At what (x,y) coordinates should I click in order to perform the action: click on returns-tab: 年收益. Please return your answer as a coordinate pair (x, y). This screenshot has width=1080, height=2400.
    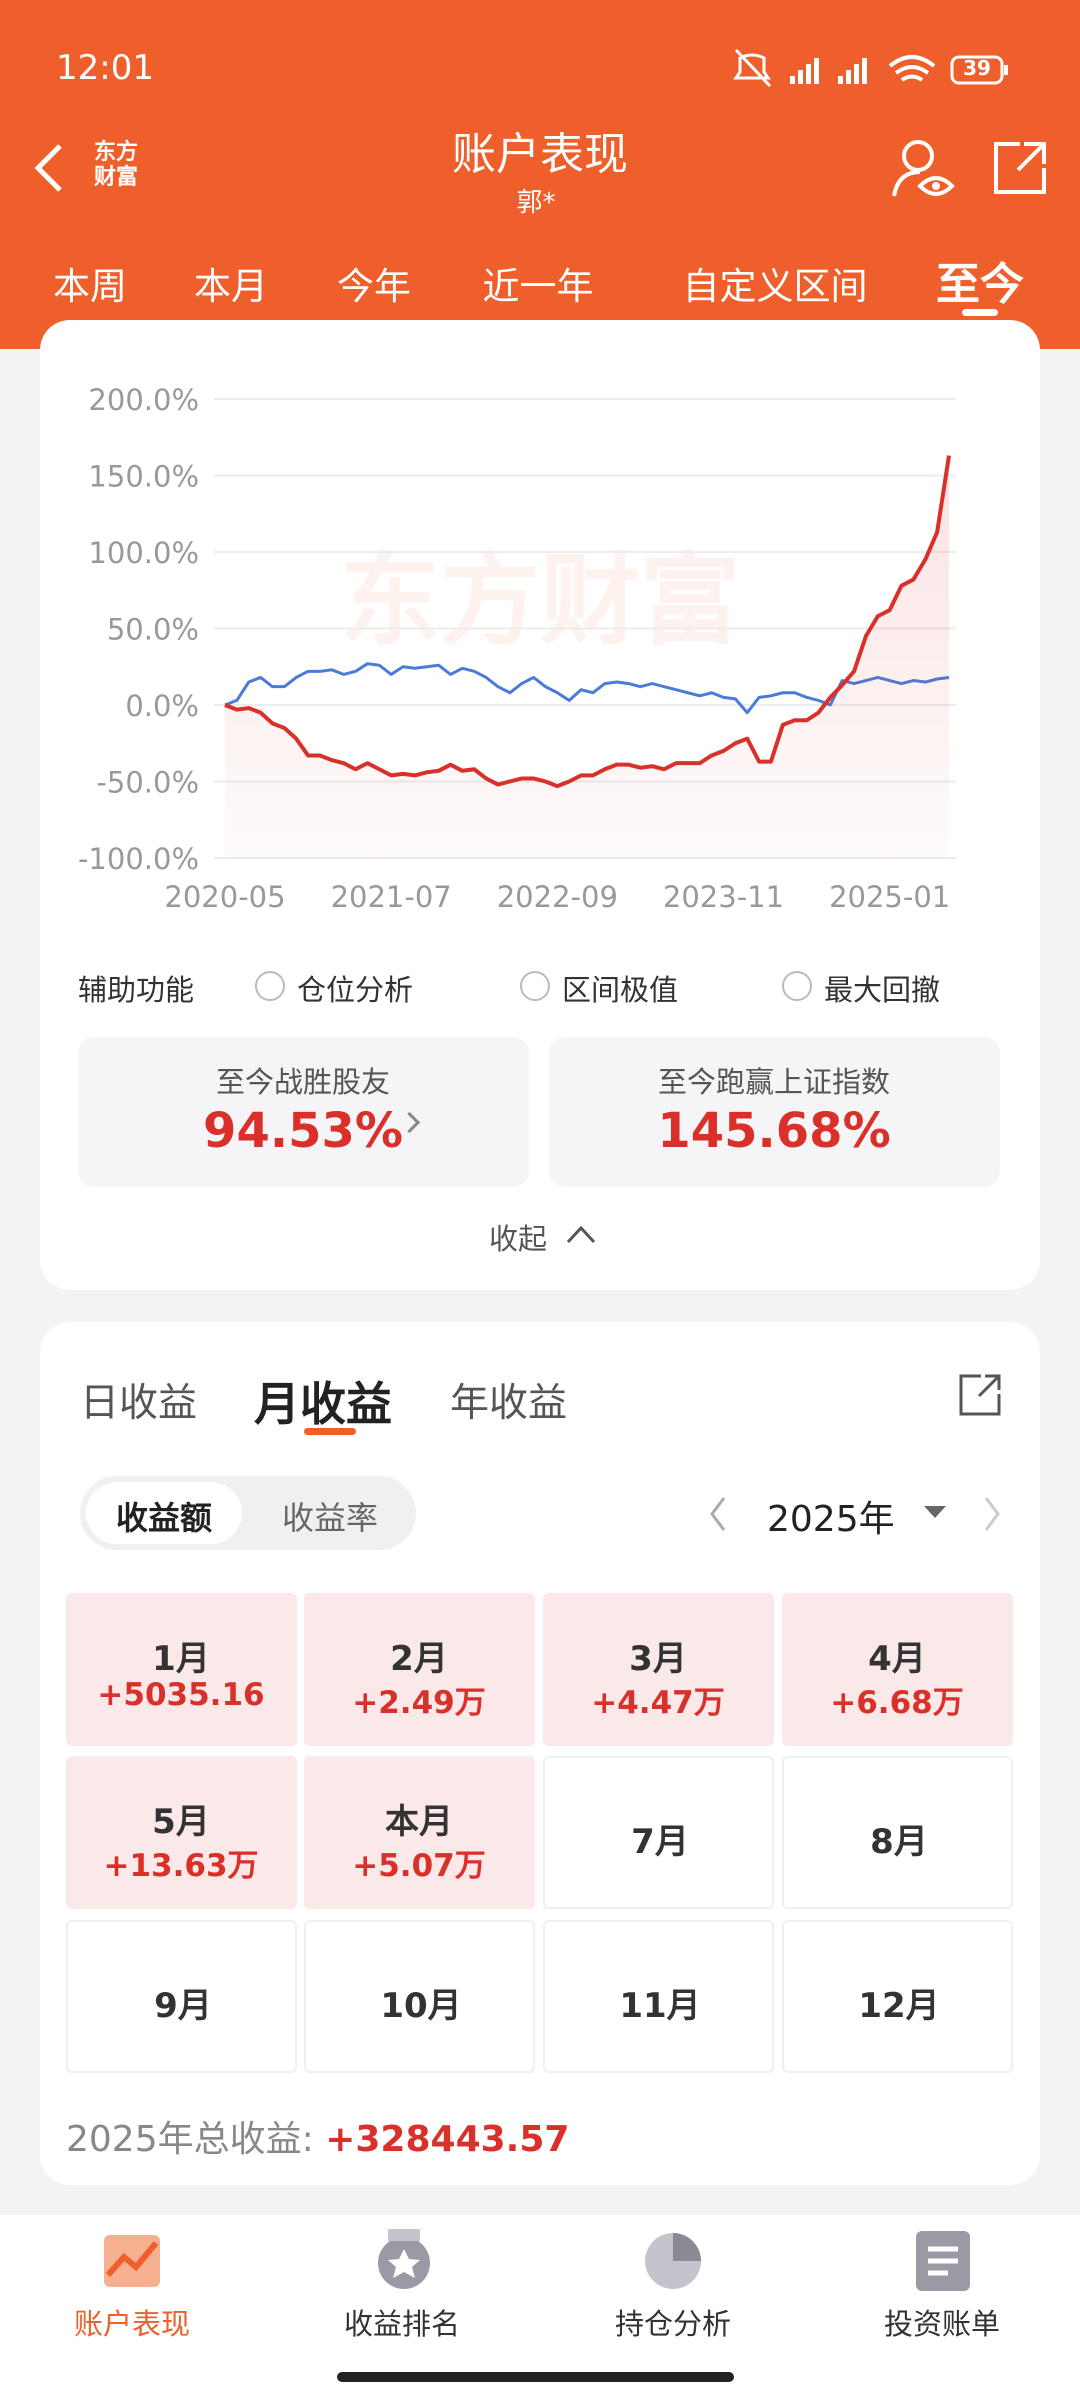
    Looking at the image, I should click on (509, 1403).